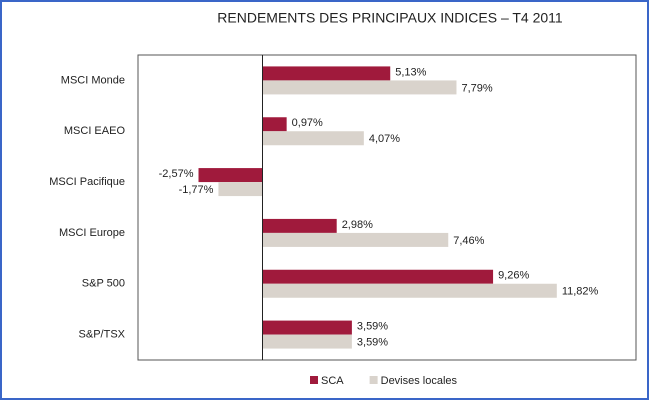 This screenshot has height=400, width=649. What do you see at coordinates (102, 334) in the screenshot?
I see `y-tick-label: S&P/TSX` at bounding box center [102, 334].